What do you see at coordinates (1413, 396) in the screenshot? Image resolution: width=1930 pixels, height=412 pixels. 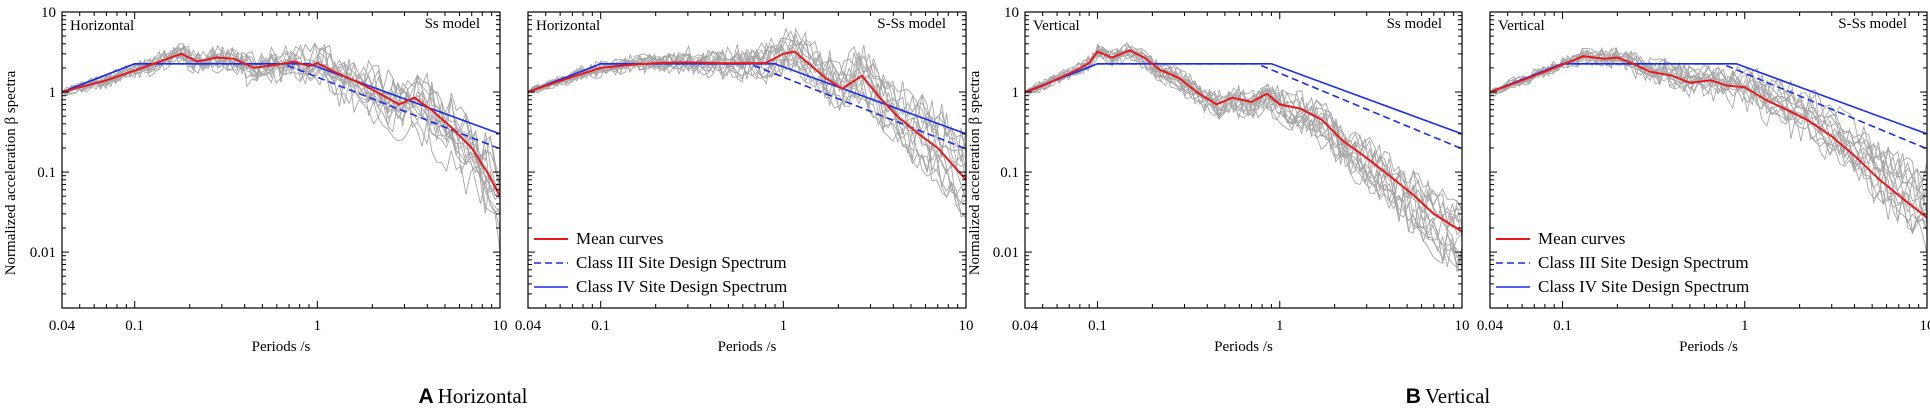 I see `caption-b-letter: B` at bounding box center [1413, 396].